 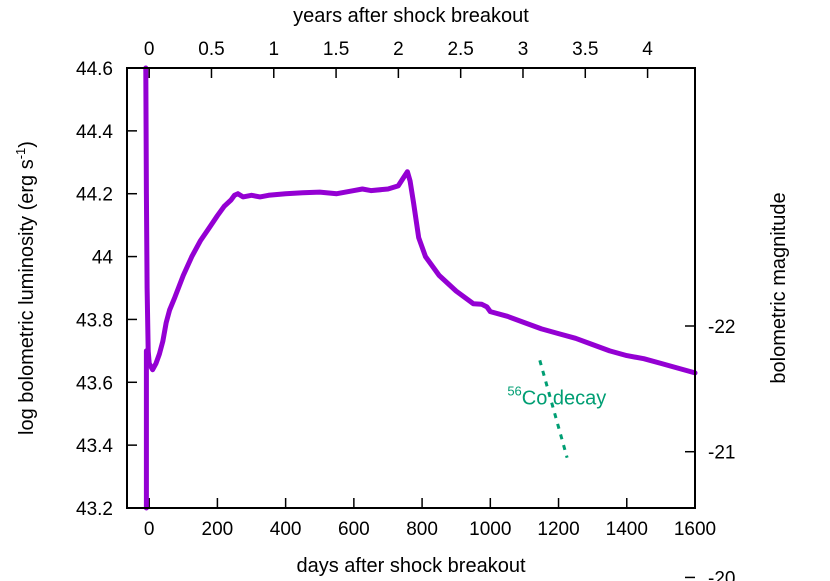 I want to click on x2-tick-label: 0, so click(x=149, y=49).